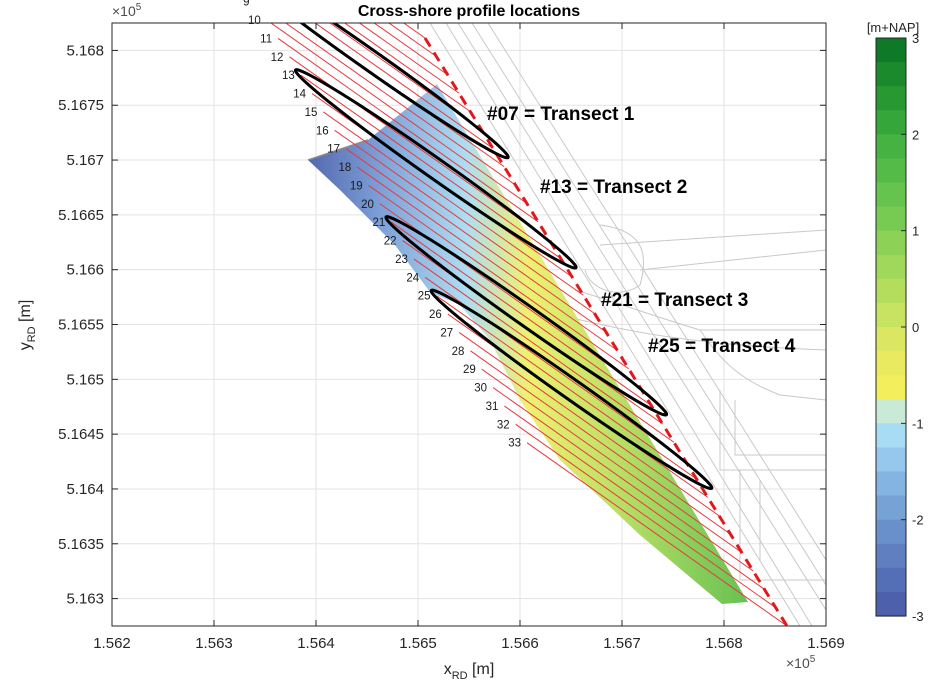 This screenshot has width=942, height=685. What do you see at coordinates (277, 58) in the screenshot?
I see `profile-number-label: 12` at bounding box center [277, 58].